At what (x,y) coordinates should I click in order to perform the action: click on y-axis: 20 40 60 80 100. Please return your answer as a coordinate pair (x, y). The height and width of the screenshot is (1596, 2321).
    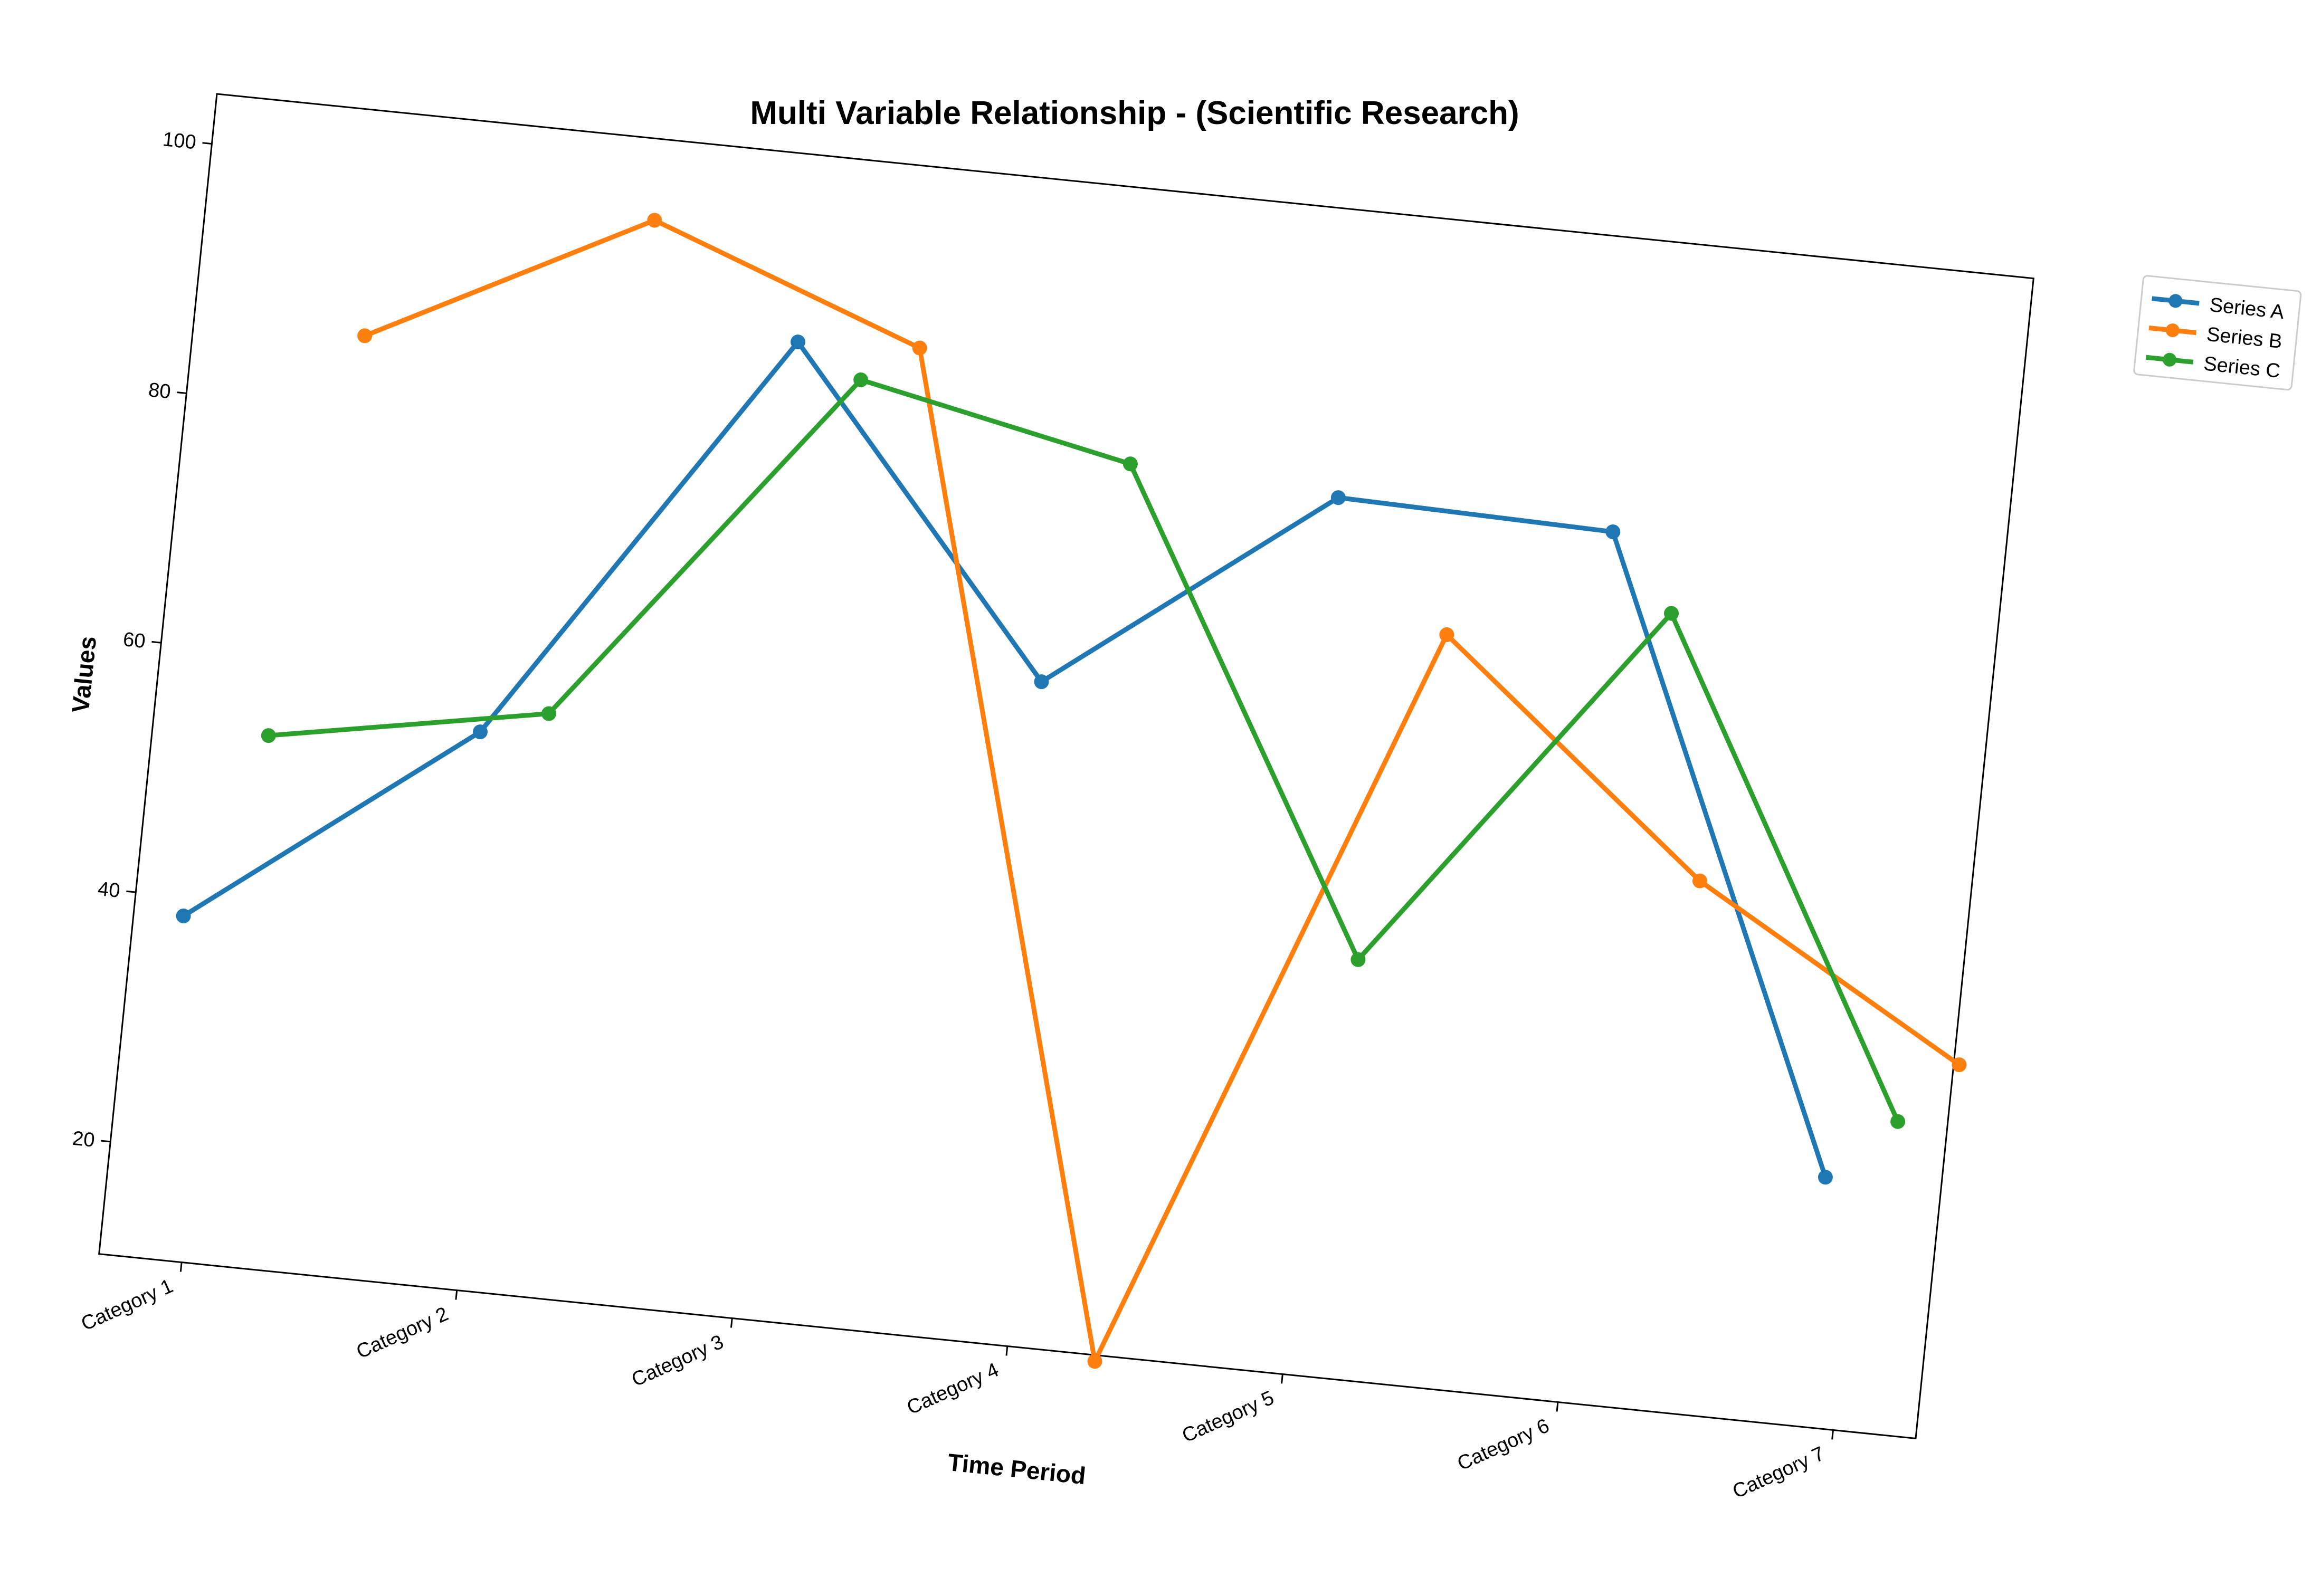
    Looking at the image, I should click on (141, 640).